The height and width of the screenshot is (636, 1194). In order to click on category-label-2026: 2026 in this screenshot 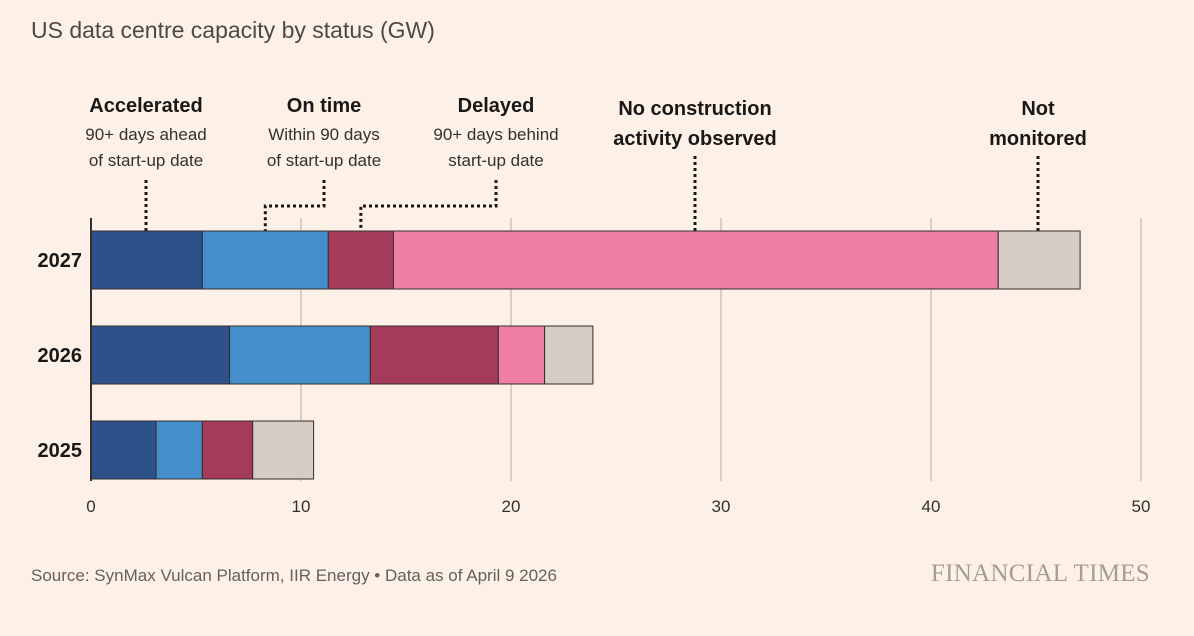, I will do `click(60, 356)`.